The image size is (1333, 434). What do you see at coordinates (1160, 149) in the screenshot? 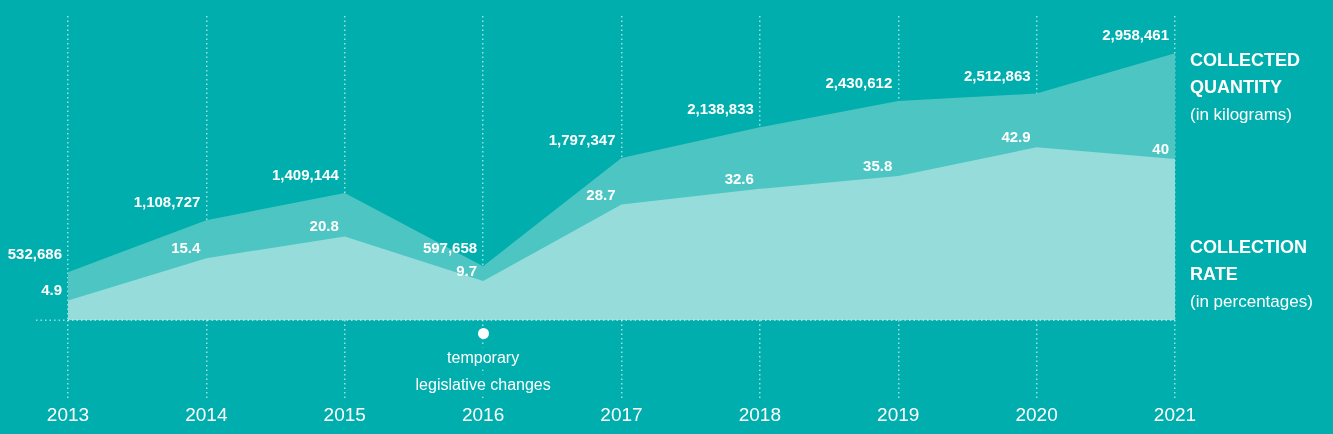
I see `data-label: 40` at bounding box center [1160, 149].